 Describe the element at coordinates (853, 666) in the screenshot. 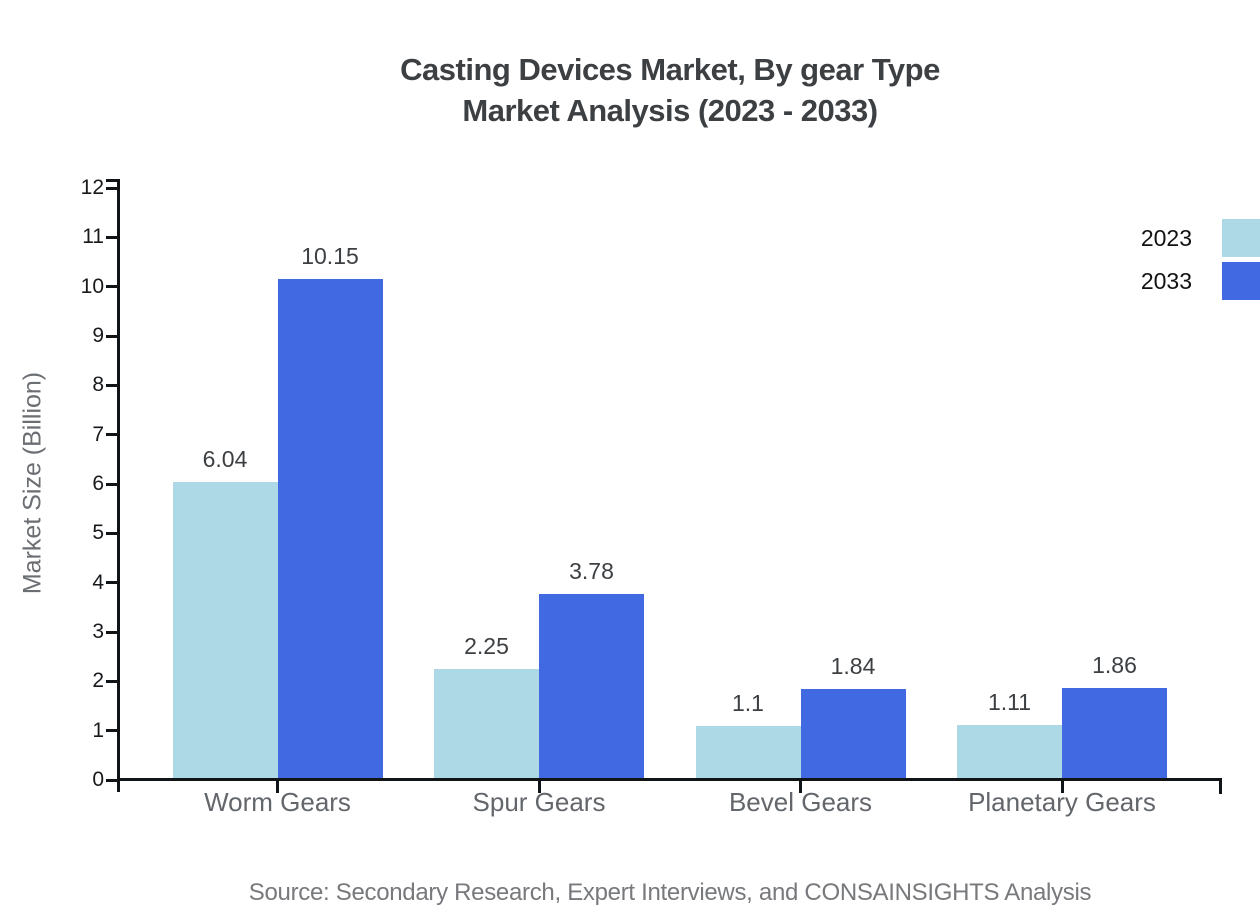

I see `bar-value-label: 1.84` at that location.